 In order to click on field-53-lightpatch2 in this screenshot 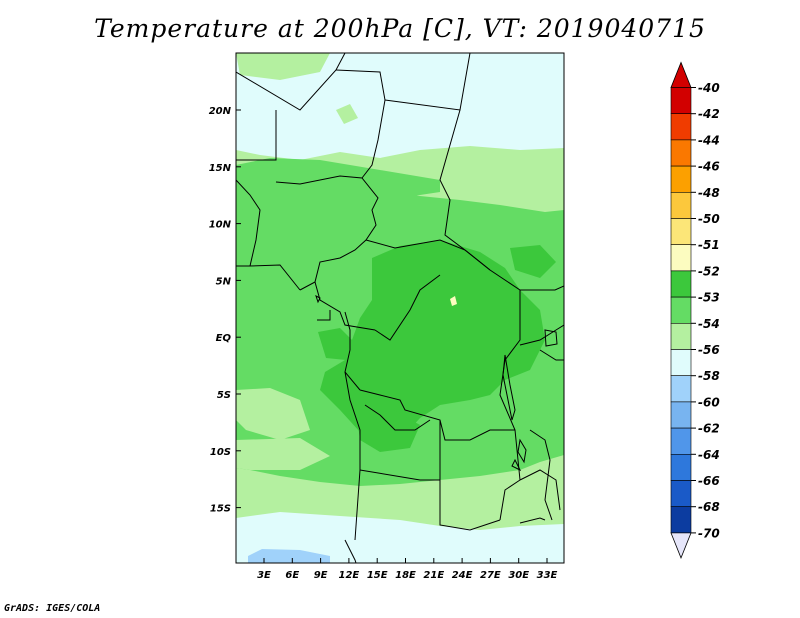, I will do `click(283, 454)`.